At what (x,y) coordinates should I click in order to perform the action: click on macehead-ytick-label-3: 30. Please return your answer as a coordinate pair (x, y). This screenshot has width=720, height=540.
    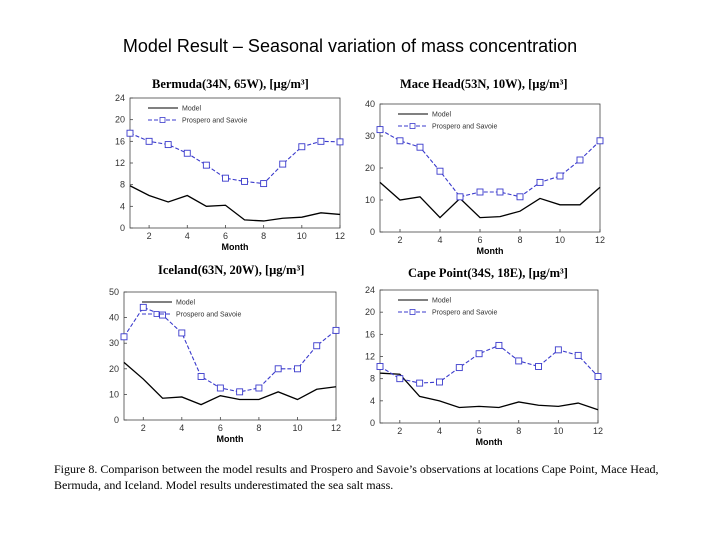
    Looking at the image, I should click on (370, 136).